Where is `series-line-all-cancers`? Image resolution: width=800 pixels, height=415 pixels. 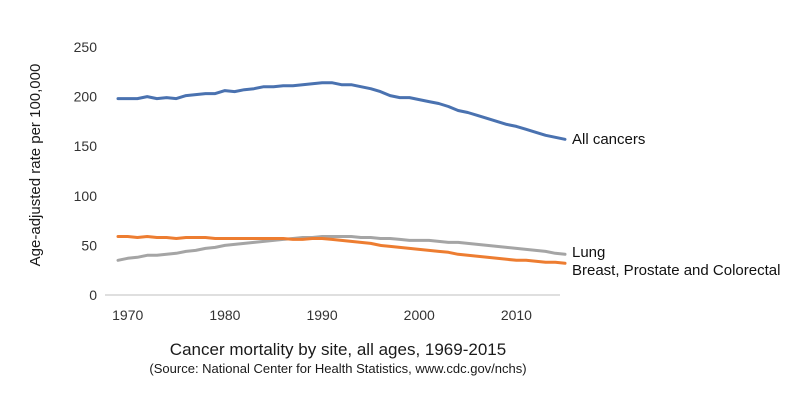 series-line-all-cancers is located at coordinates (341, 111).